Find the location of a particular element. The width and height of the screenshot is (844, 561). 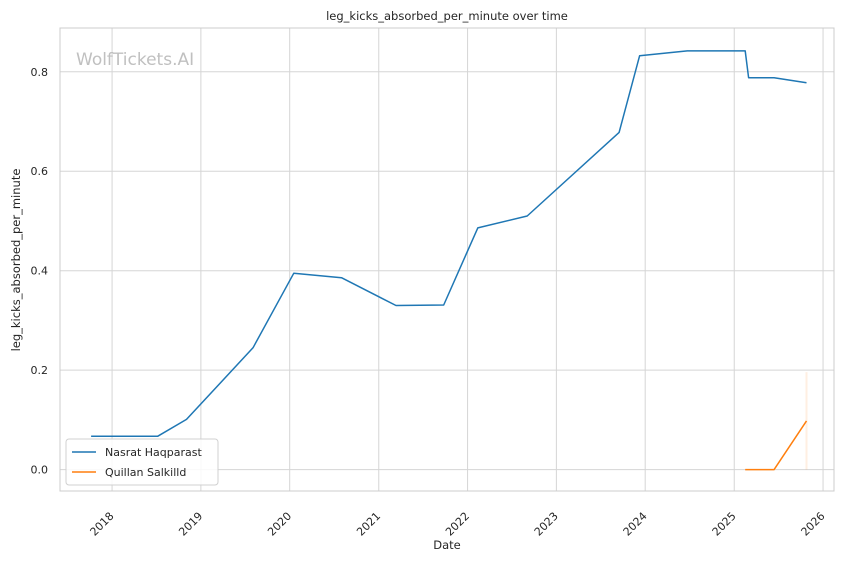

legend-items: Nasrat Haqparast Quillan Salkilld is located at coordinates (137, 462).